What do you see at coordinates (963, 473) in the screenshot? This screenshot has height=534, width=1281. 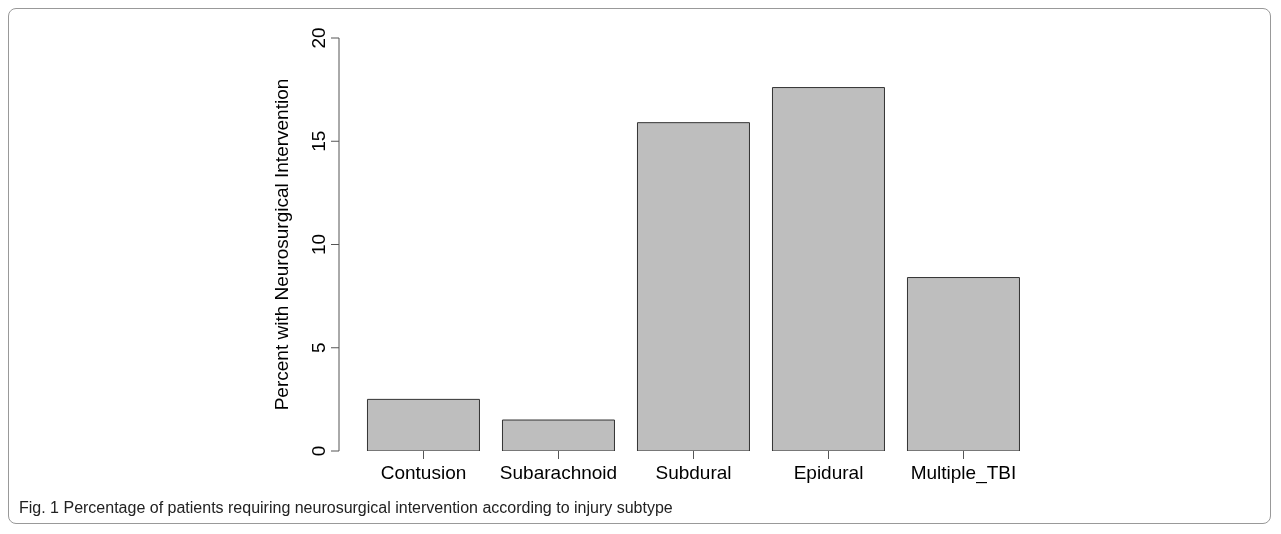 I see `x-tick-label: Multiple_TBI` at bounding box center [963, 473].